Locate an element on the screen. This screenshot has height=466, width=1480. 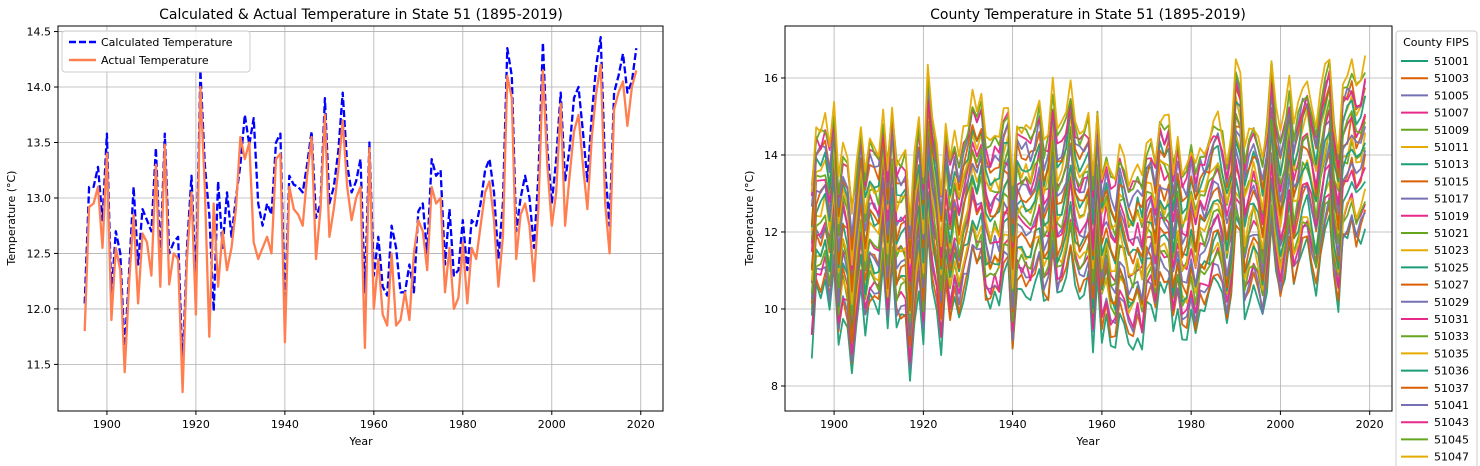
left-xtick-label: 1900 is located at coordinates (107, 424).